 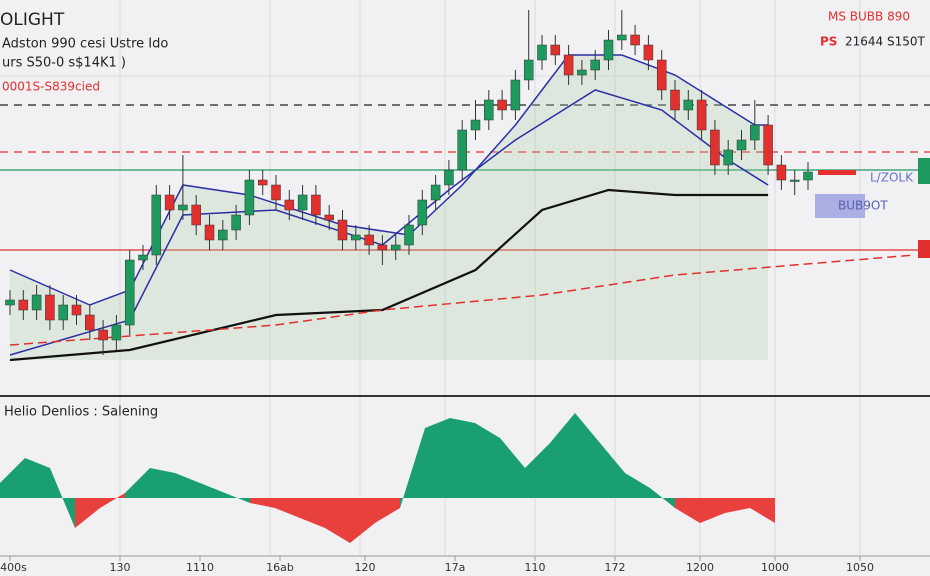 What do you see at coordinates (455, 567) in the screenshot?
I see `x-tick-label: 17a` at bounding box center [455, 567].